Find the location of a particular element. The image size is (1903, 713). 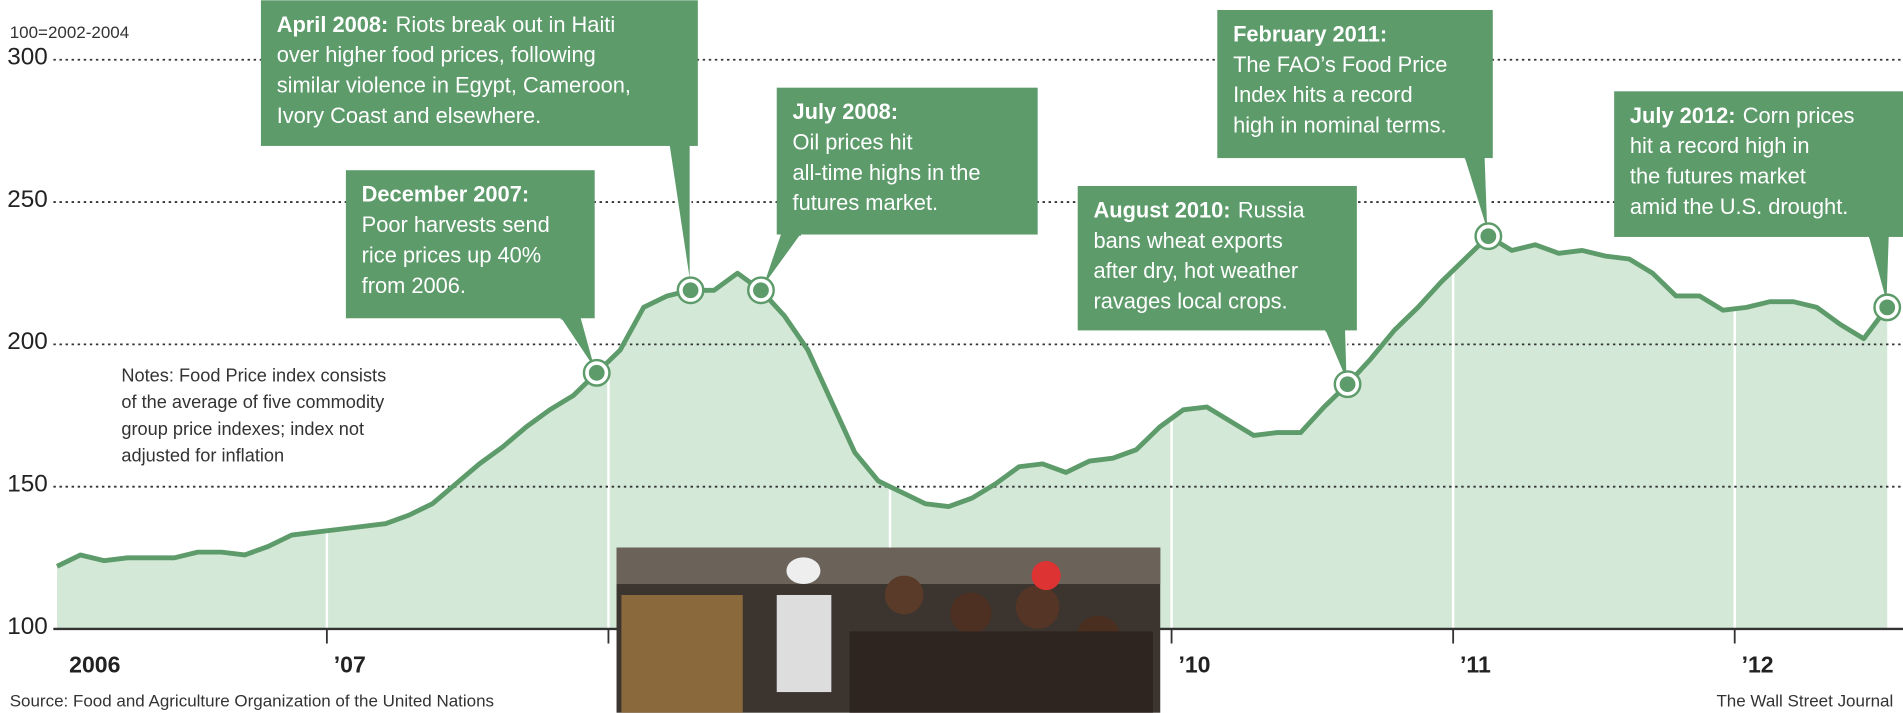

x-tick-label: 2006 is located at coordinates (94, 665).